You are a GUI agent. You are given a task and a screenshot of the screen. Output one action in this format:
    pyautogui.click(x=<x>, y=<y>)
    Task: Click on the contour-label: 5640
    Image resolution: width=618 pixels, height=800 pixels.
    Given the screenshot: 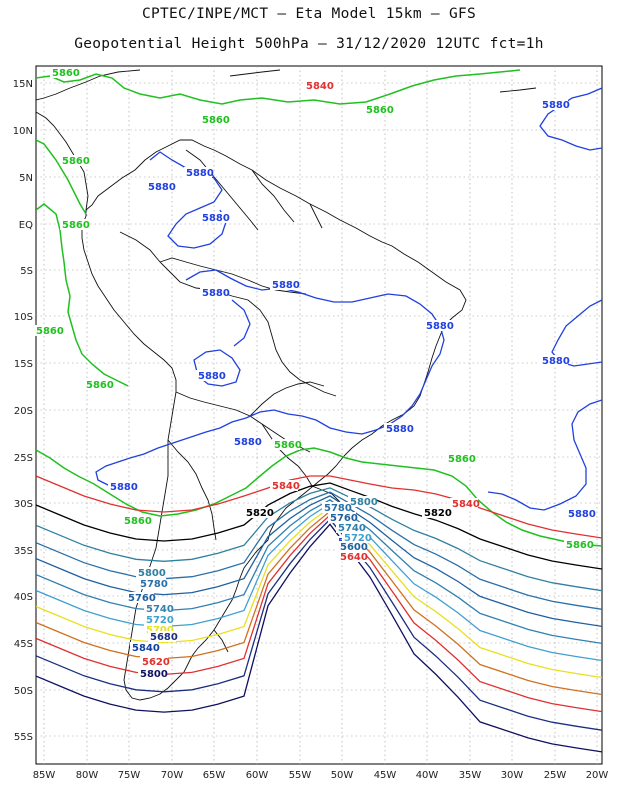 What is the action you would take?
    pyautogui.click(x=354, y=557)
    